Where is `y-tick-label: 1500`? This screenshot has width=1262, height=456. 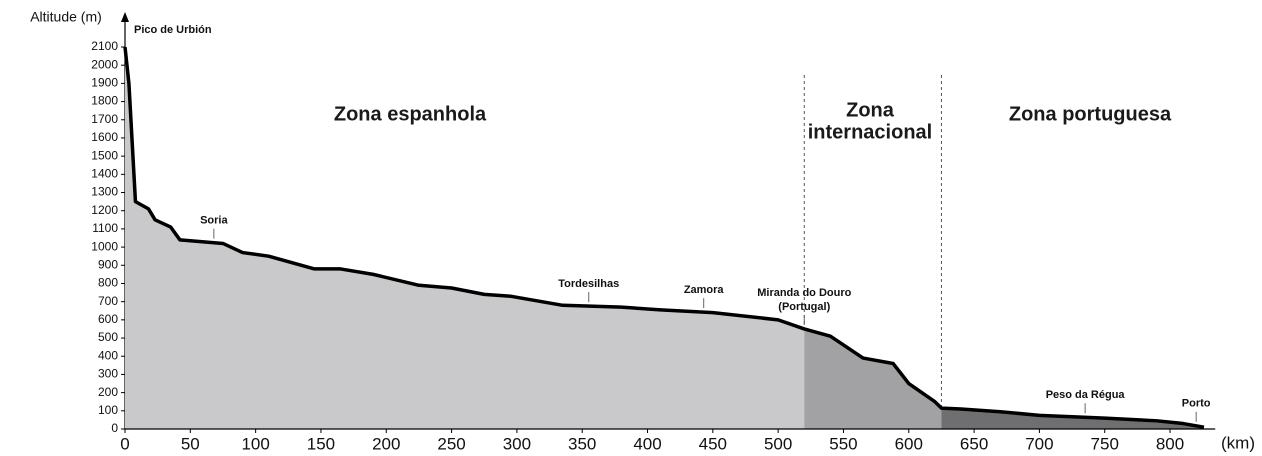
y-tick-label: 1500 is located at coordinates (104, 155).